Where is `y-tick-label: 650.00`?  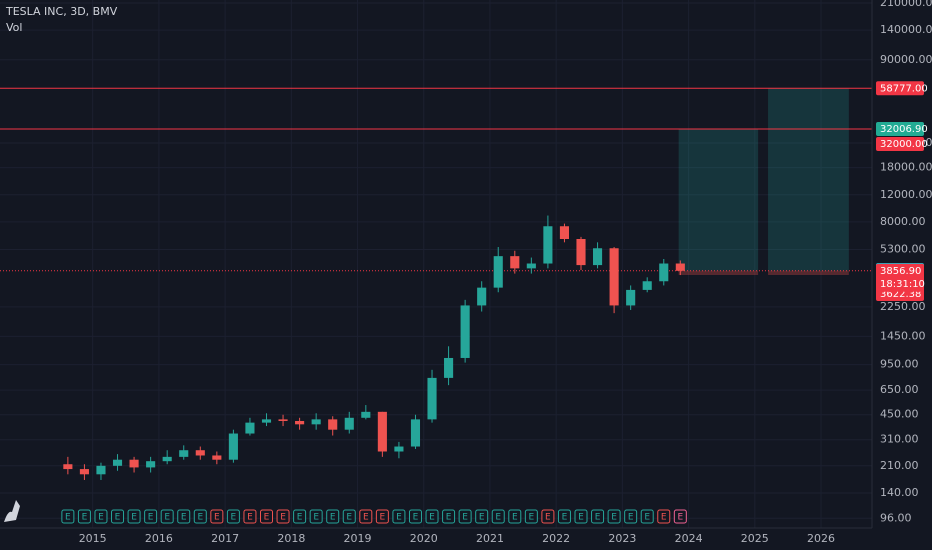
y-tick-label: 650.00 is located at coordinates (899, 389).